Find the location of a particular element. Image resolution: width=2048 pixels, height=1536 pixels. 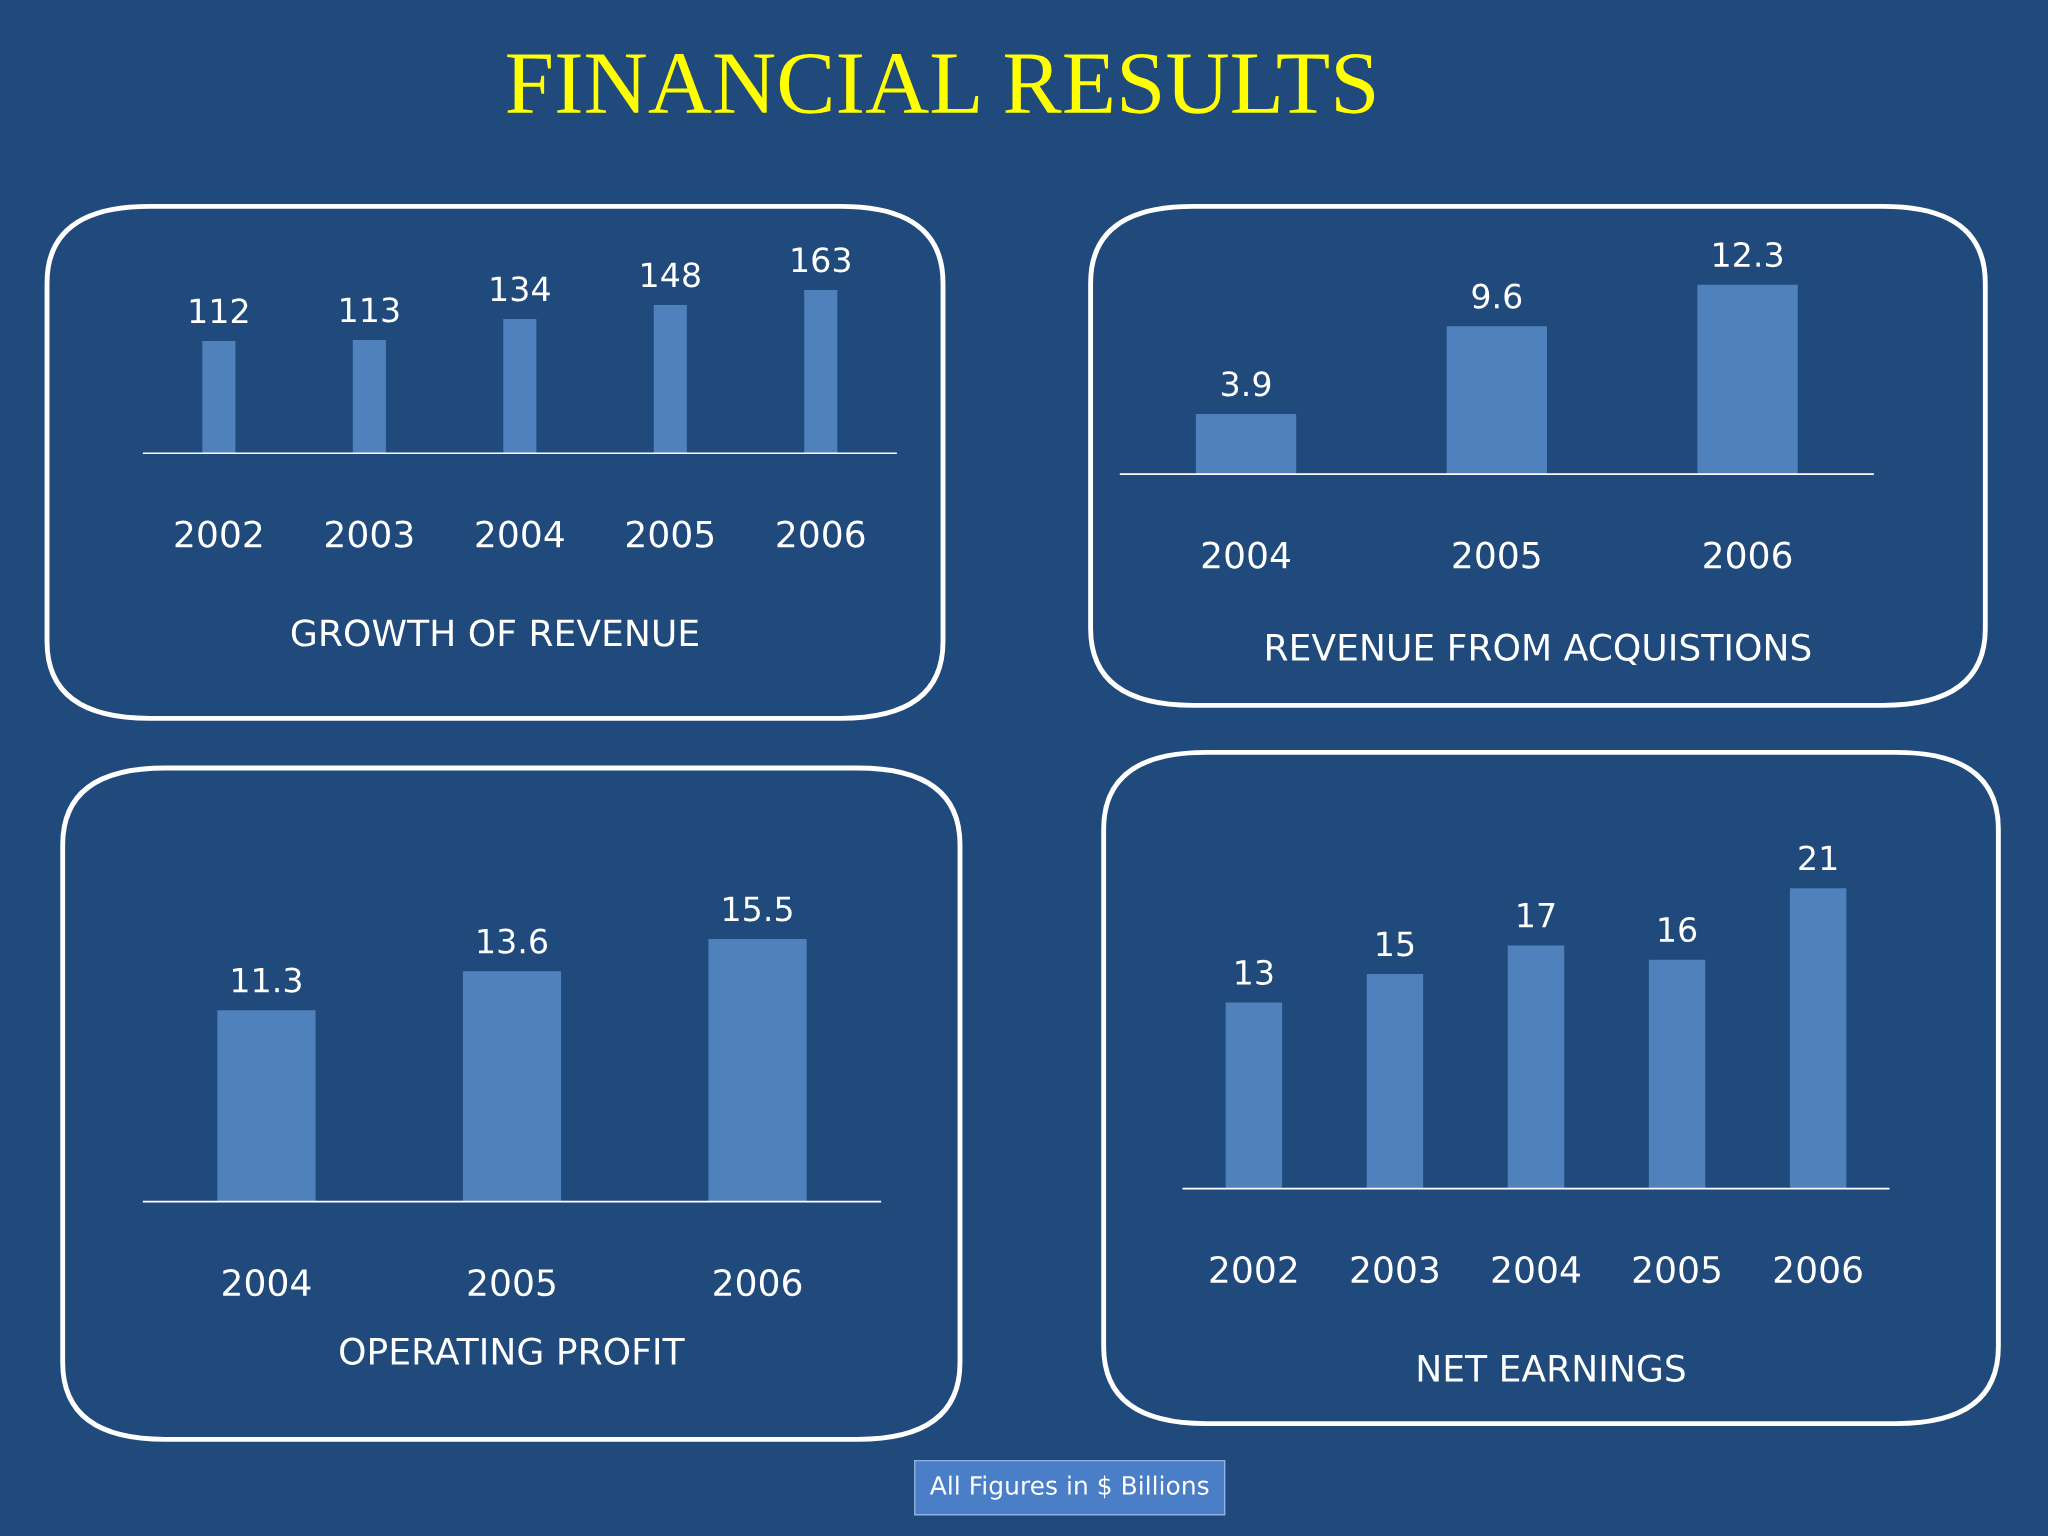

data-label: 15.5 is located at coordinates (758, 909).